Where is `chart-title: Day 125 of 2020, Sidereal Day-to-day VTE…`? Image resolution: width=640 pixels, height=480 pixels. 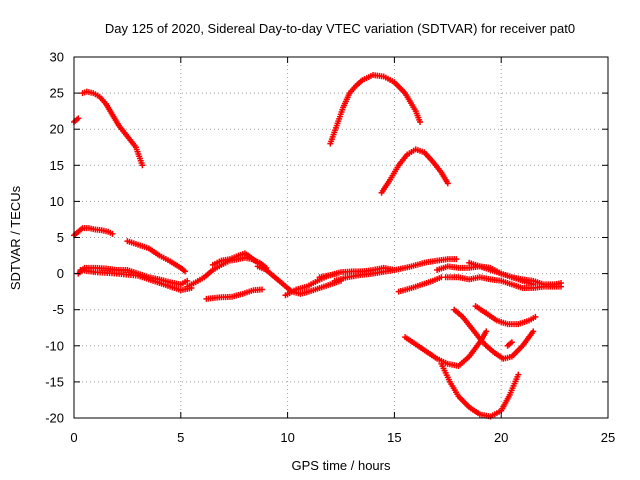
chart-title: Day 125 of 2020, Sidereal Day-to-day VTE… is located at coordinates (340, 28).